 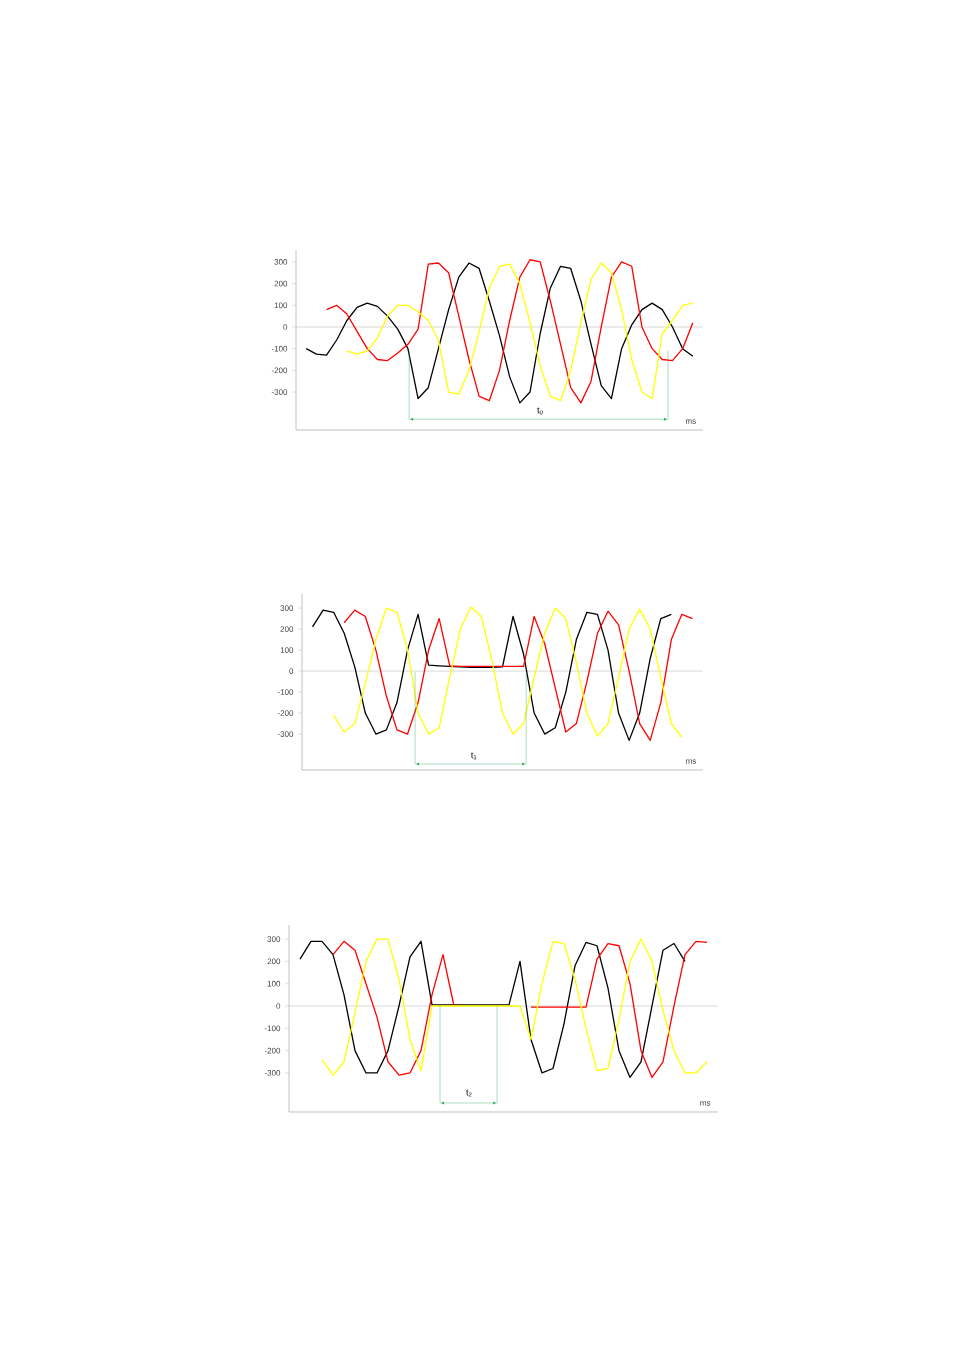 What do you see at coordinates (540, 411) in the screenshot?
I see `annotation: t$_{0}$` at bounding box center [540, 411].